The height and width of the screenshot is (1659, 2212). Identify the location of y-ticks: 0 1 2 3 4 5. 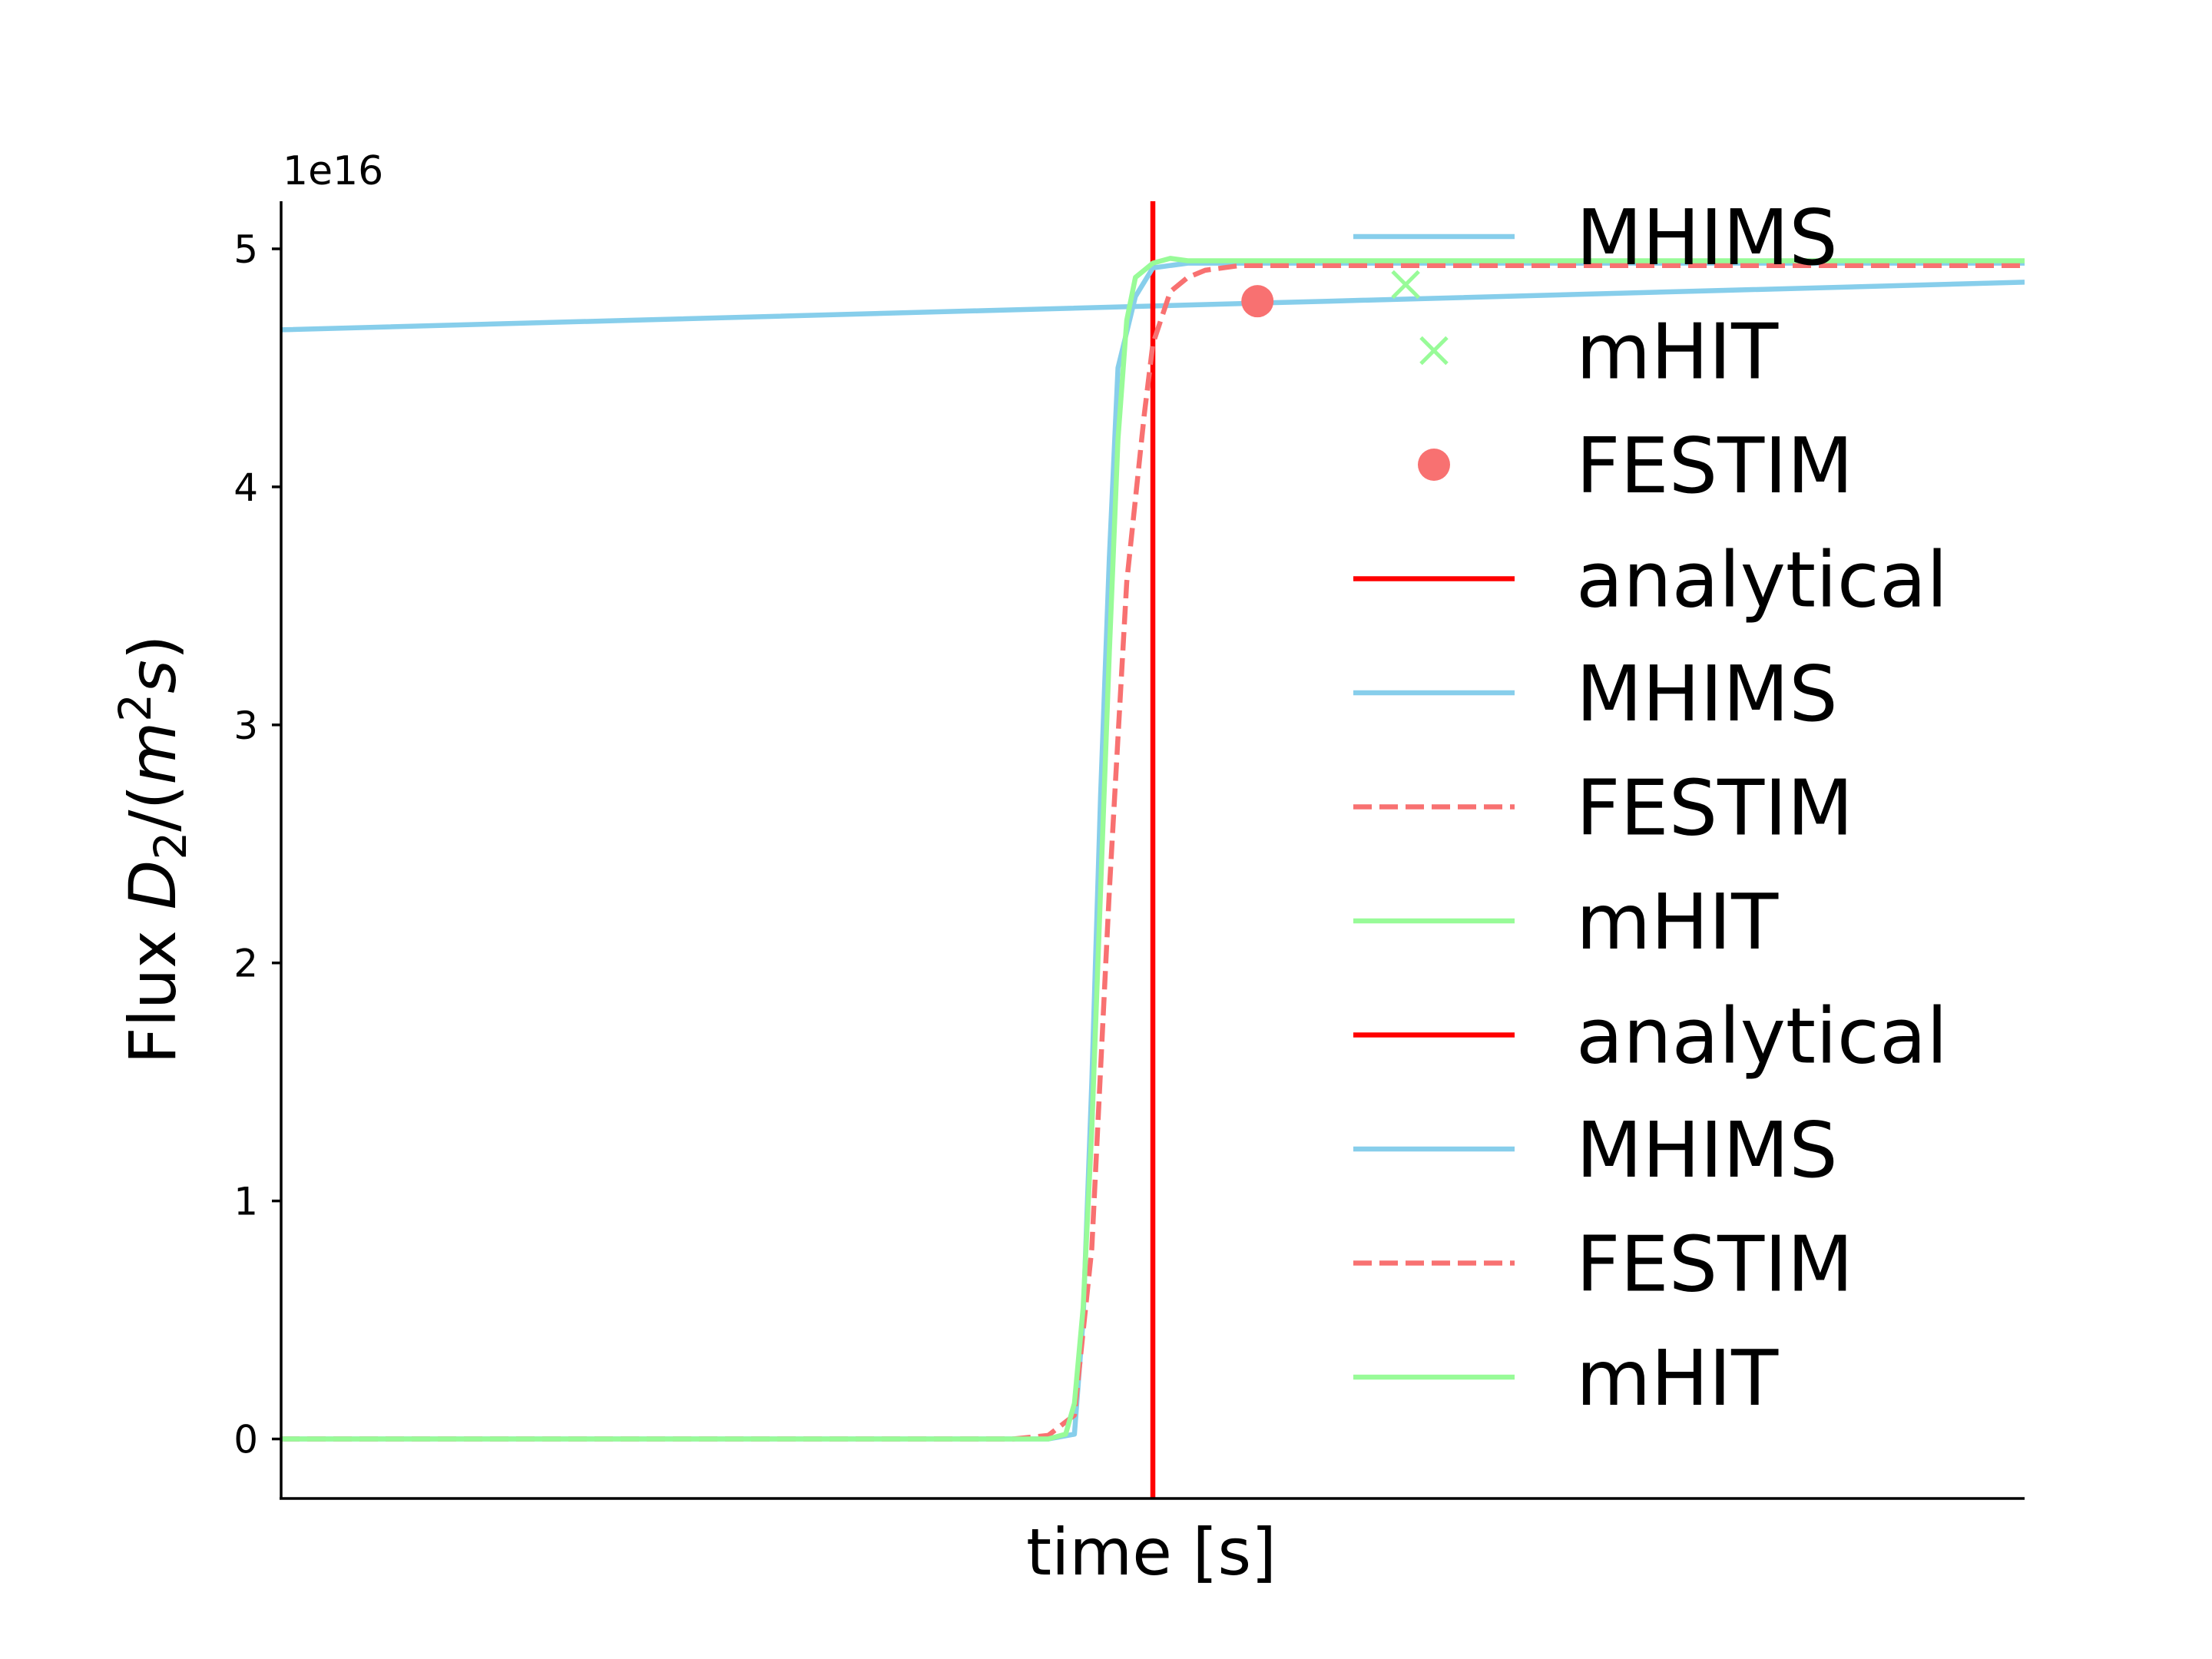
(257, 844).